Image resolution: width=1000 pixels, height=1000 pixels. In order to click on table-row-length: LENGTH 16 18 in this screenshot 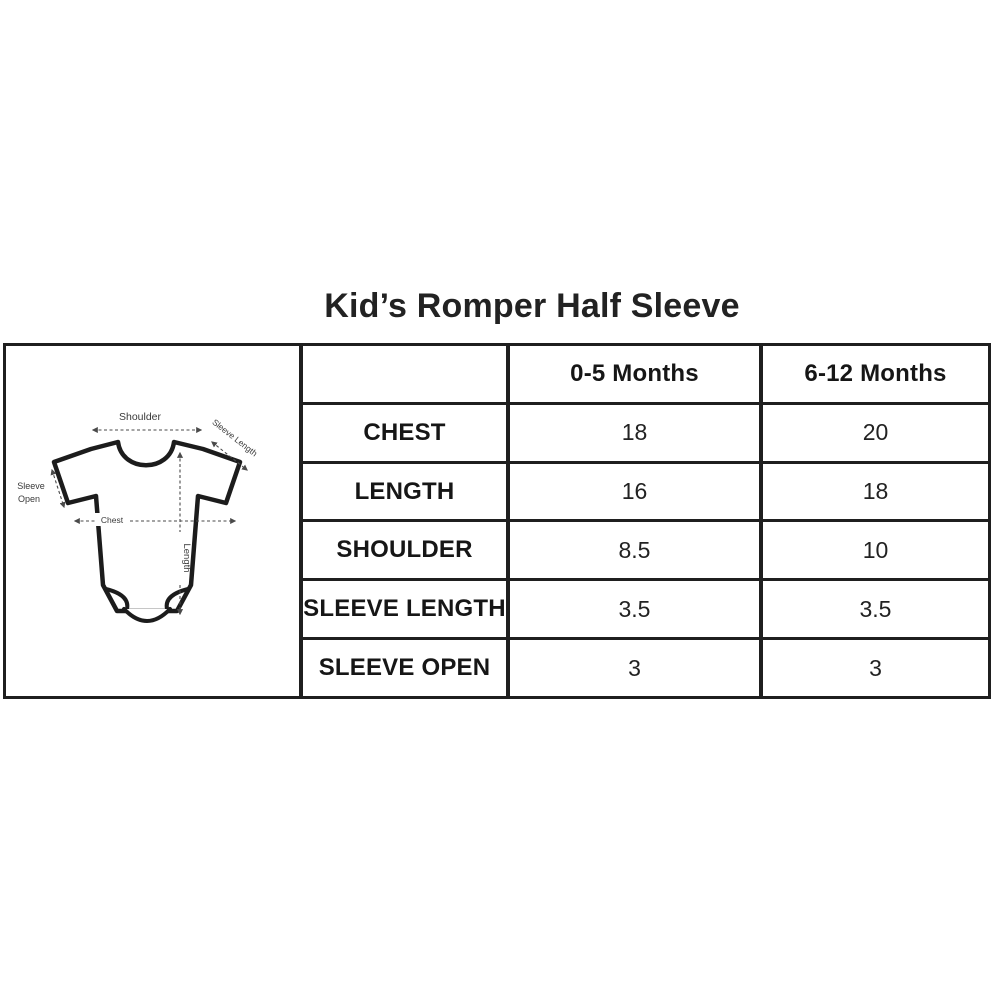, I will do `click(645, 490)`.